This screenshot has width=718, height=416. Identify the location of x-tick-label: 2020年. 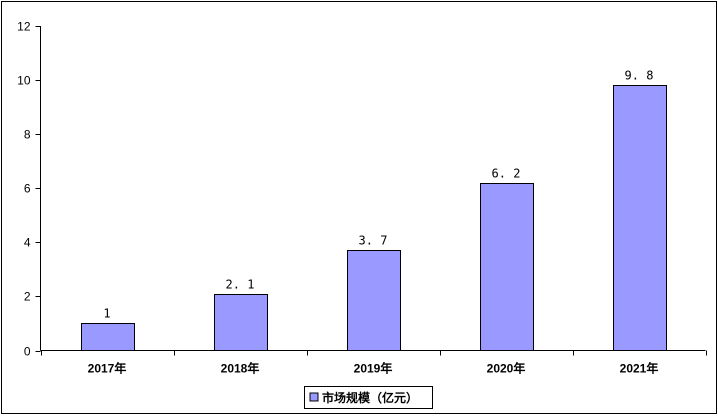
(506, 368).